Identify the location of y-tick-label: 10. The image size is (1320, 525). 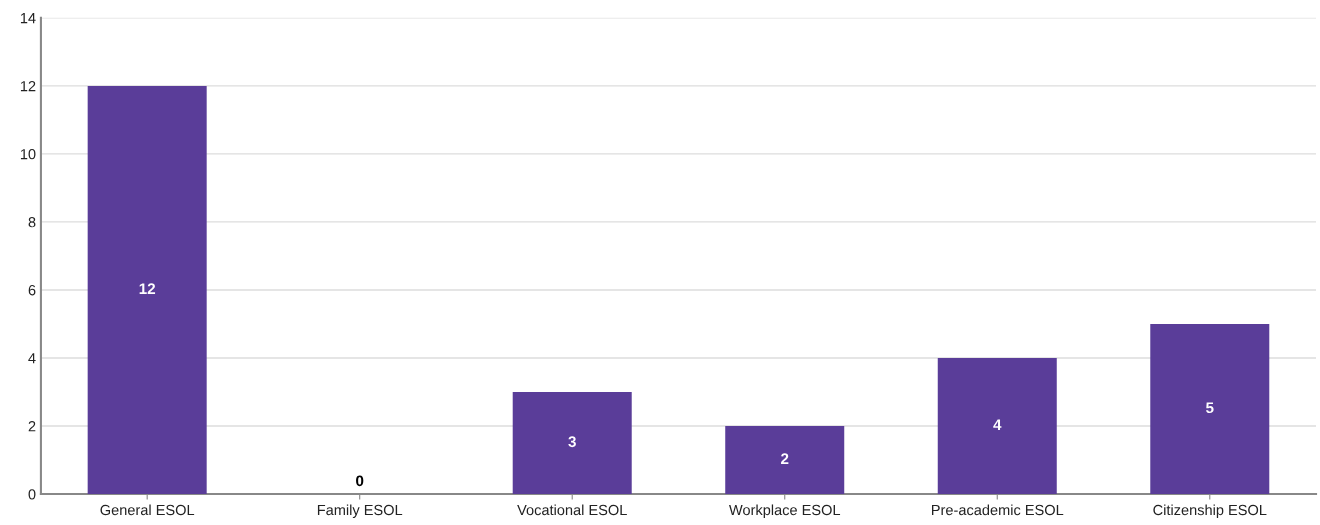
(28, 154).